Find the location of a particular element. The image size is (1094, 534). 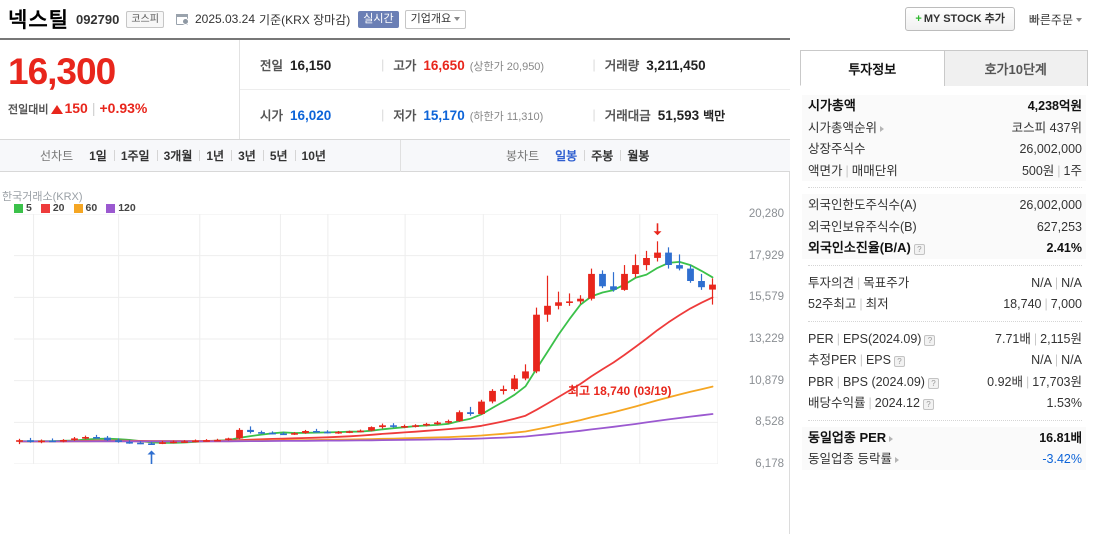

info-row: PBR | BPS (2024.09)? 0.92배 | 17,703원 is located at coordinates (945, 382).